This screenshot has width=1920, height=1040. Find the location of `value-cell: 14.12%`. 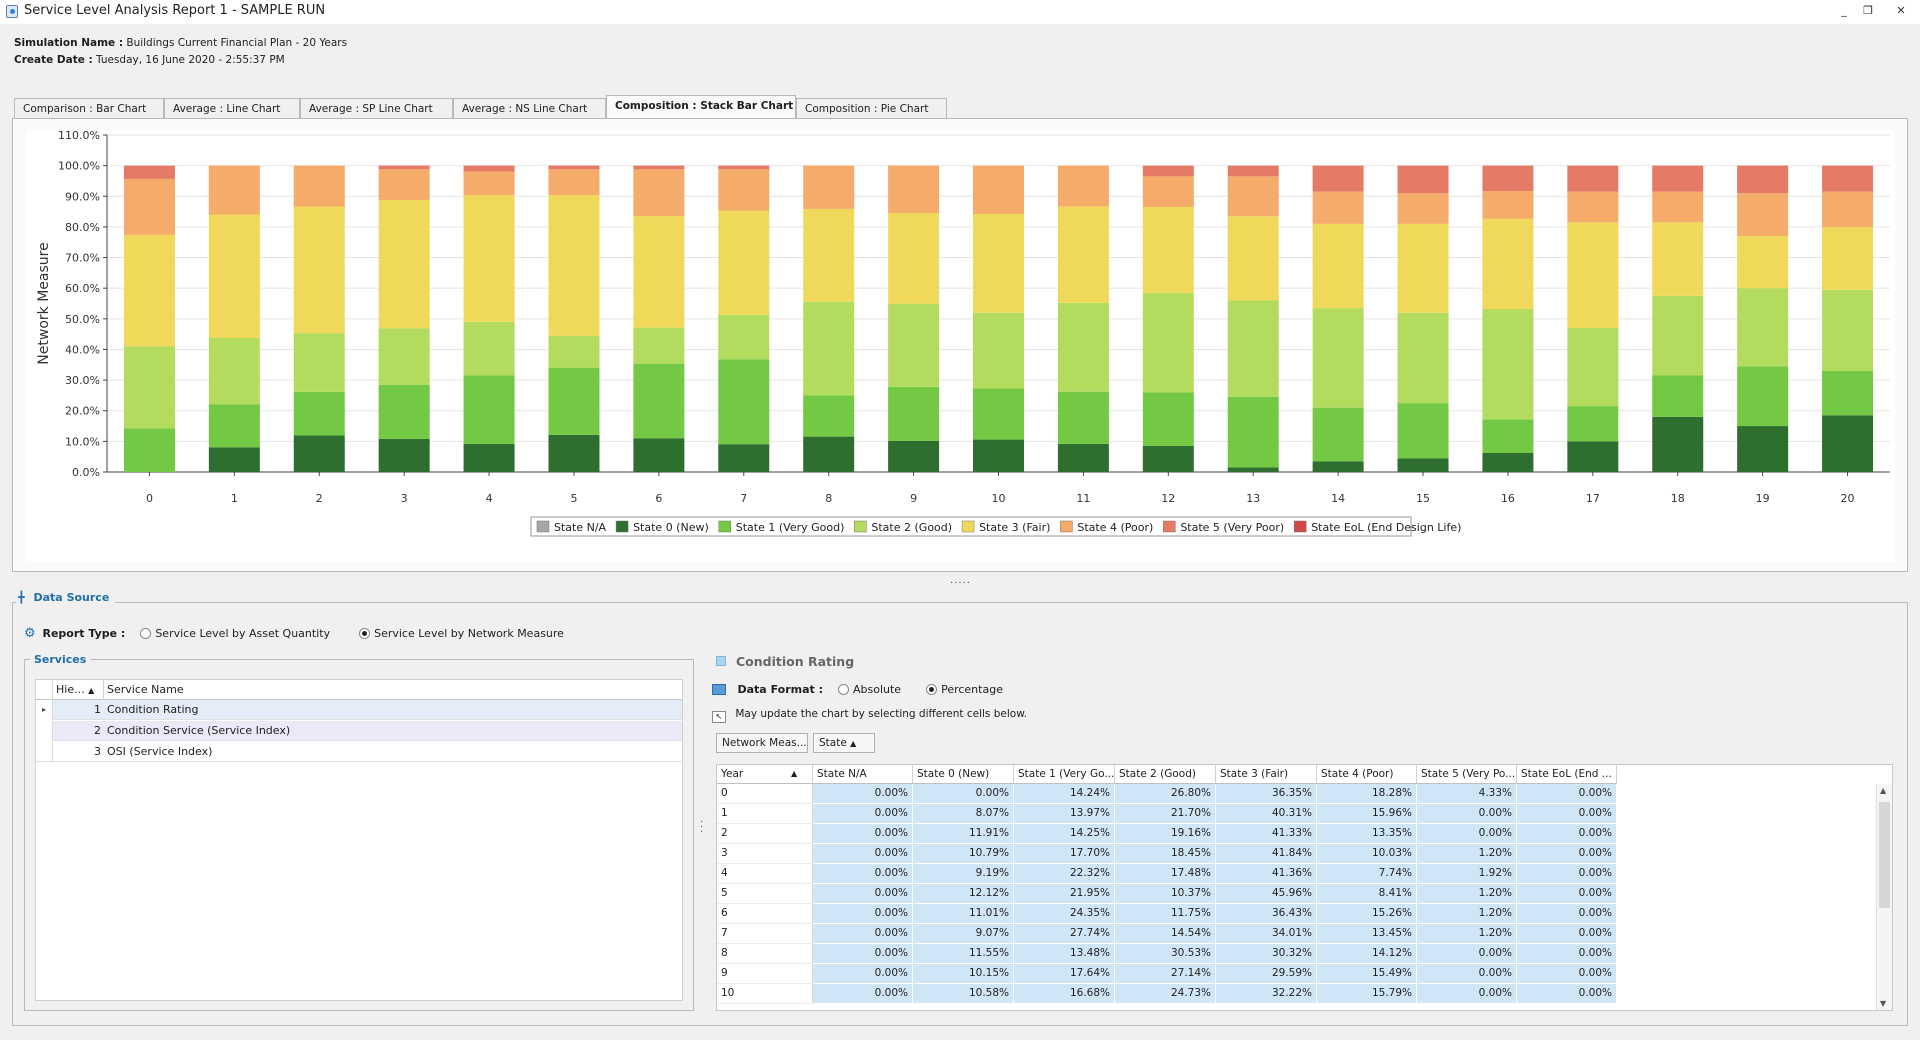

value-cell: 14.12% is located at coordinates (1367, 954).